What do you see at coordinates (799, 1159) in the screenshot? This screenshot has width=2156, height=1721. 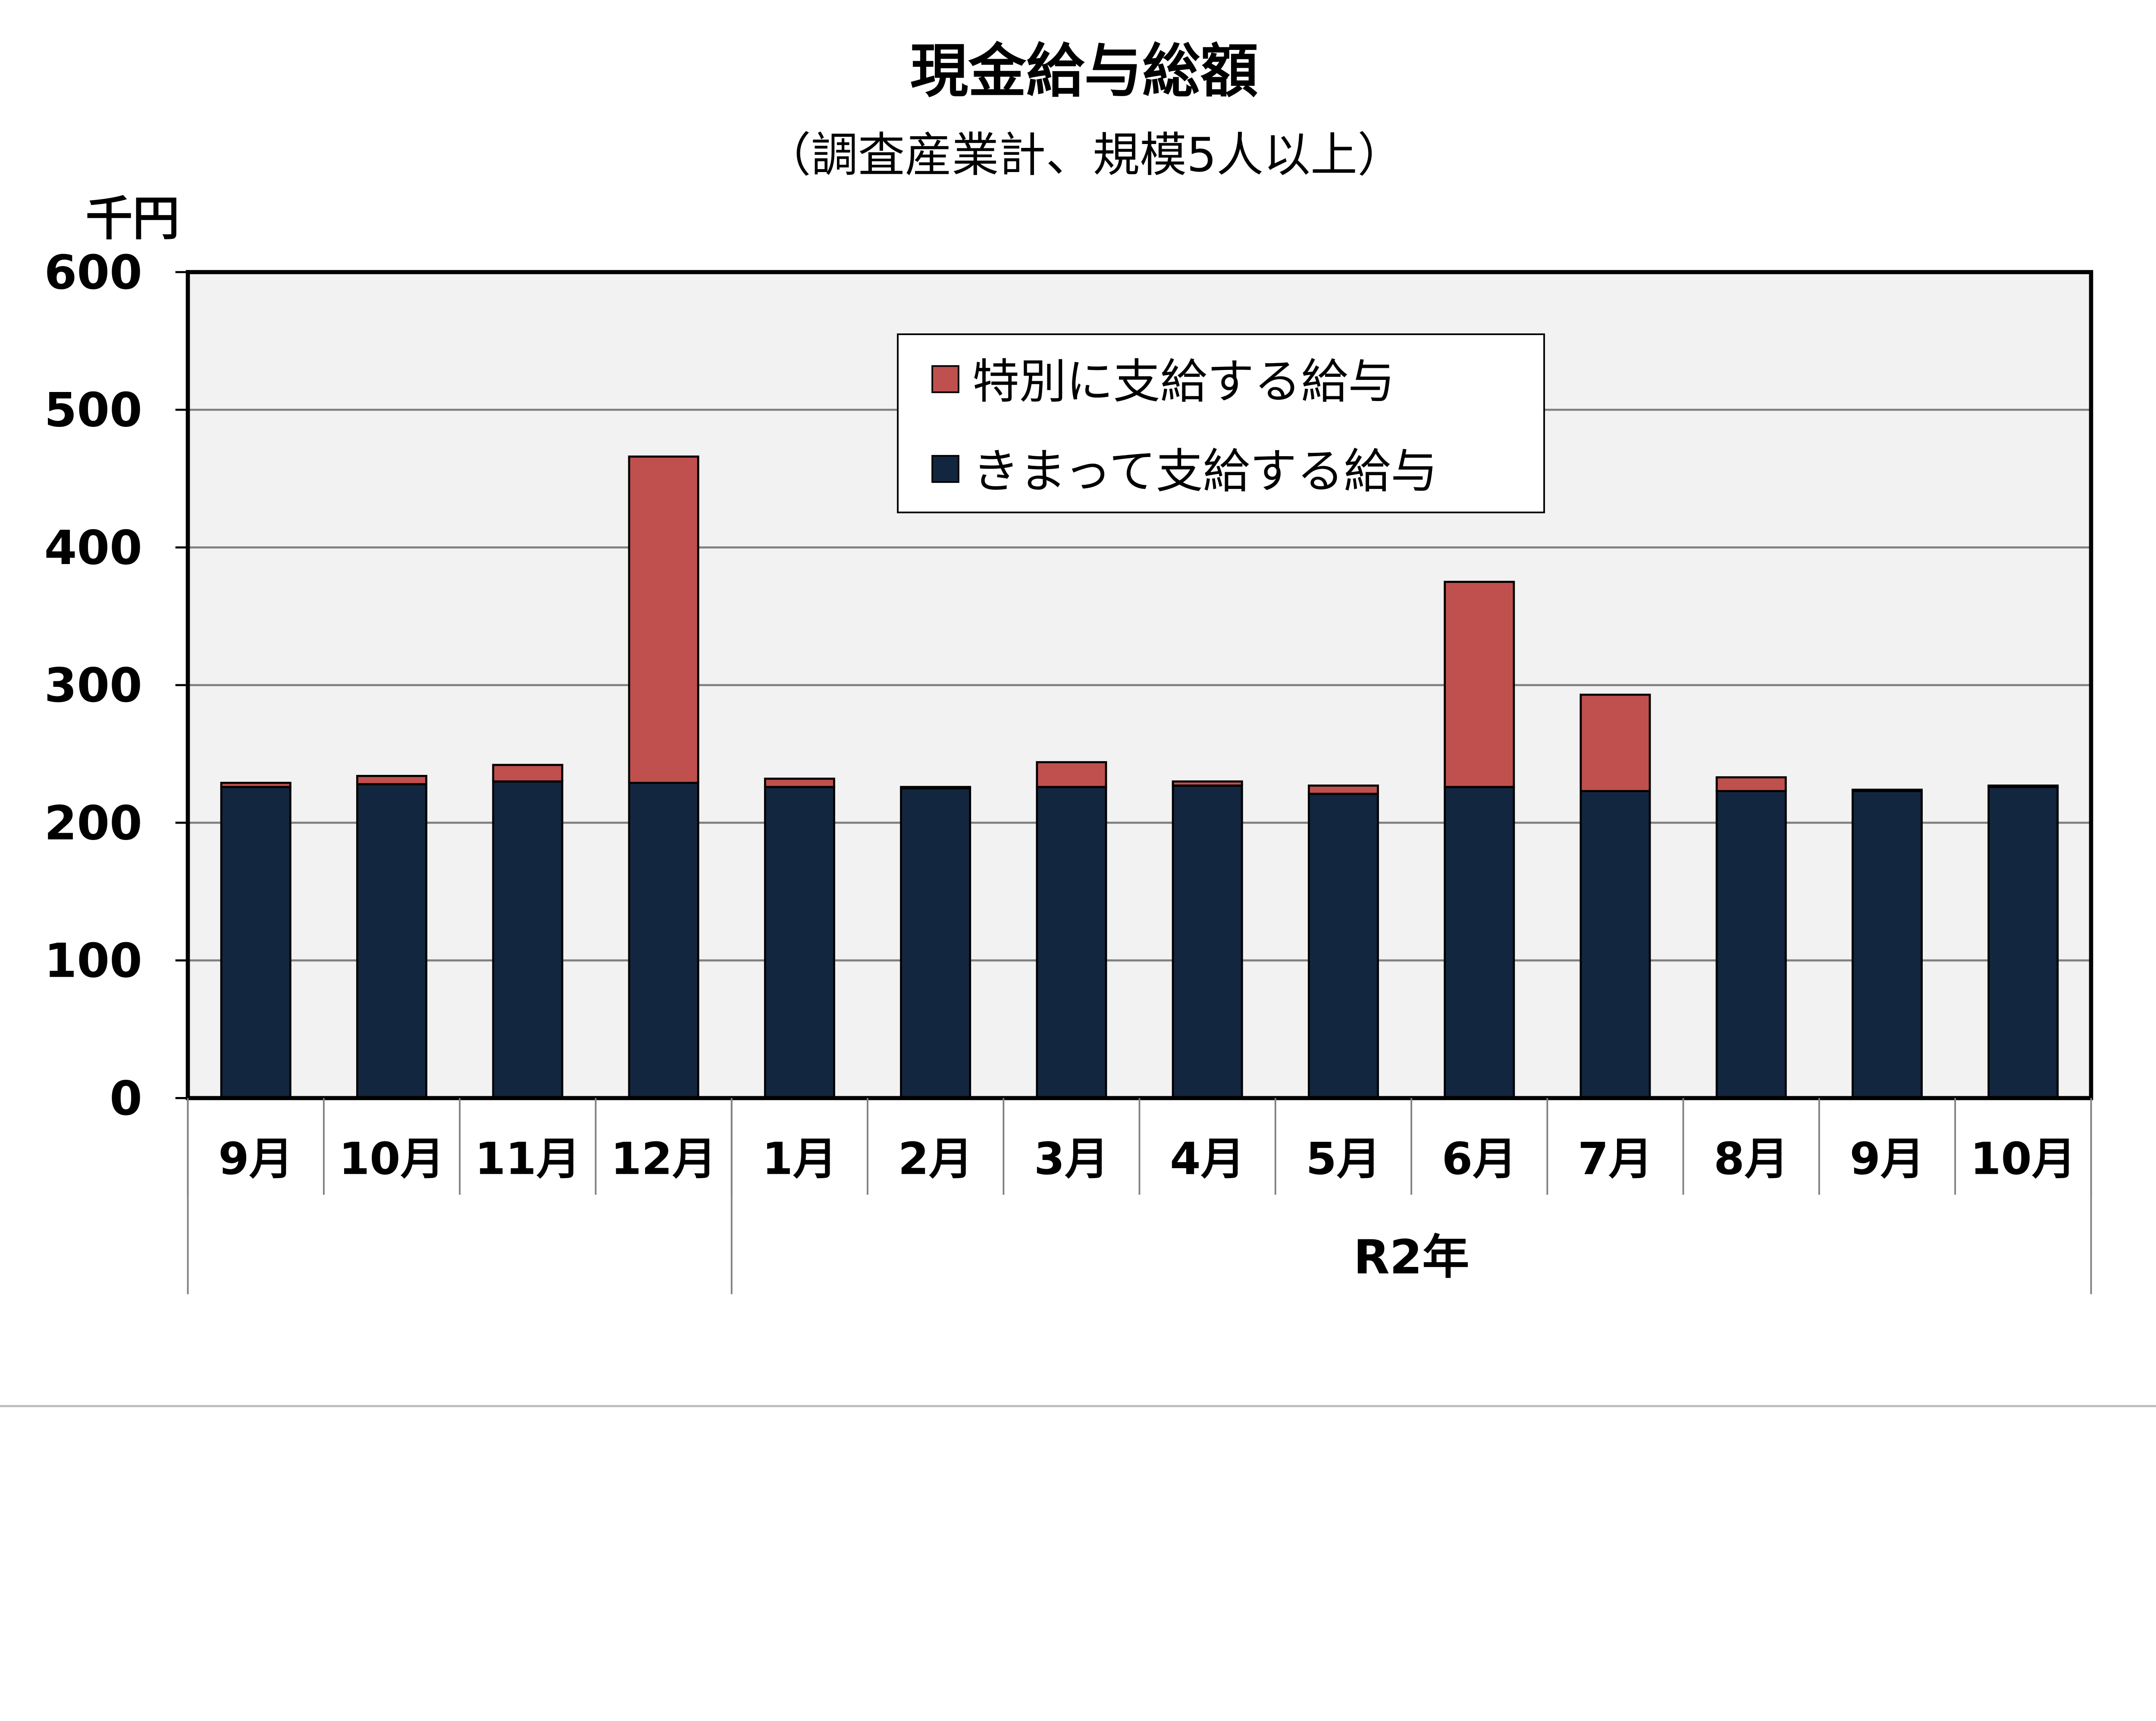 I see `x-tick-label: 1月` at bounding box center [799, 1159].